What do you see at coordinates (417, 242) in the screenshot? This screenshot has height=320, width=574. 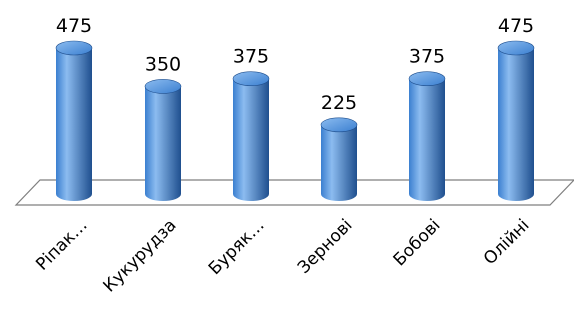 I see `category-label: Бобові` at bounding box center [417, 242].